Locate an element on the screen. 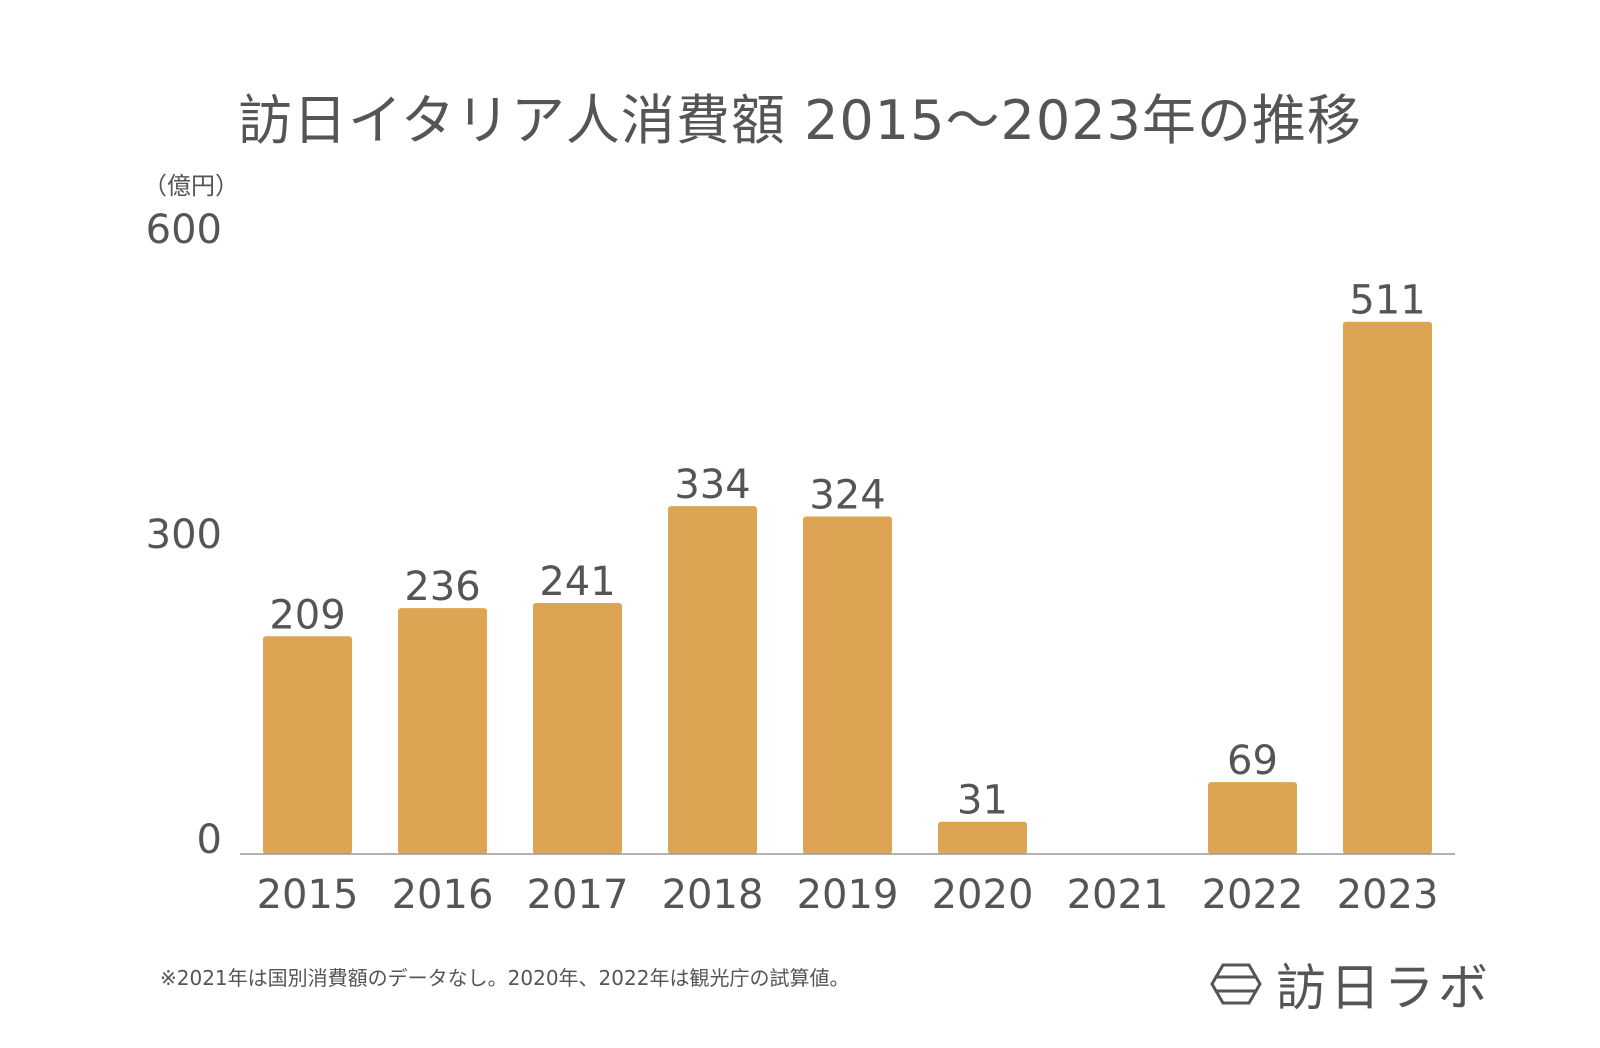 Image resolution: width=1600 pixels, height=1048 pixels. footnote: ※2021年は国別消費額のデータなし。2020年、2022年は観光庁の試算値。 is located at coordinates (505, 978).